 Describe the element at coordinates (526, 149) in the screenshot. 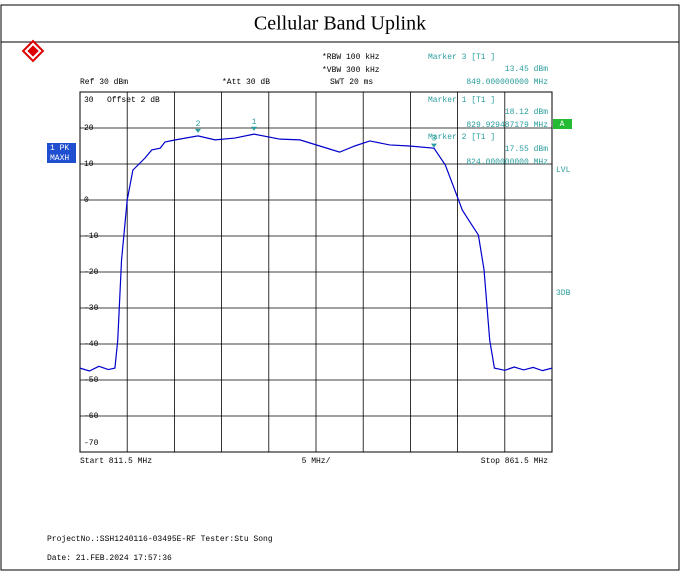

I see `marker-level: 17.55 dBm` at that location.